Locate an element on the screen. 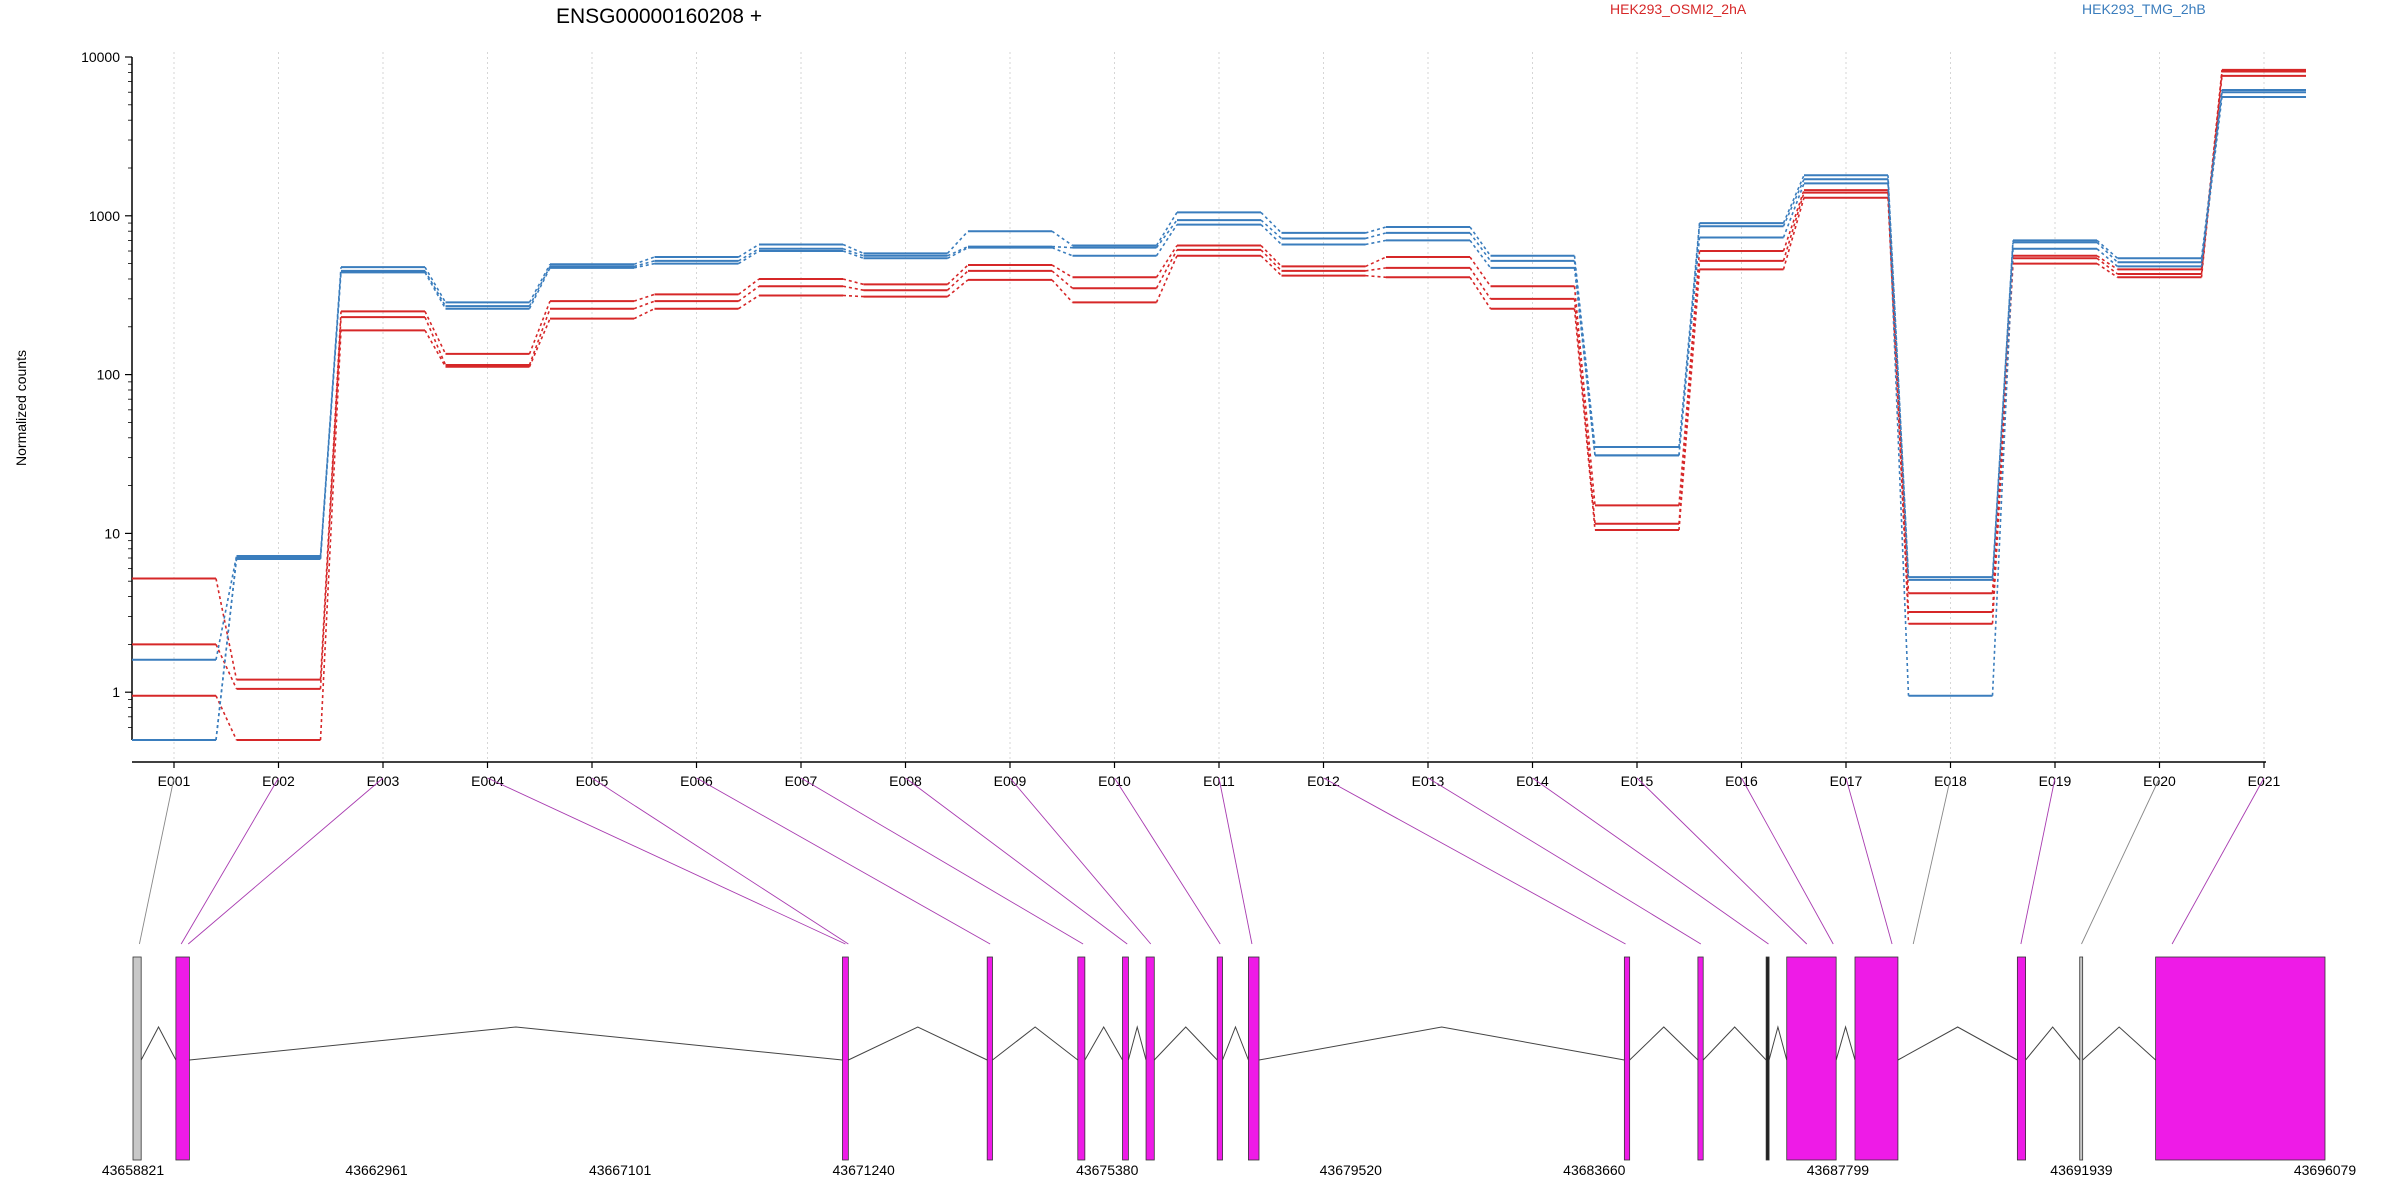 This screenshot has height=1200, width=2400. x-tick-label-E012: E012 is located at coordinates (1323, 781).